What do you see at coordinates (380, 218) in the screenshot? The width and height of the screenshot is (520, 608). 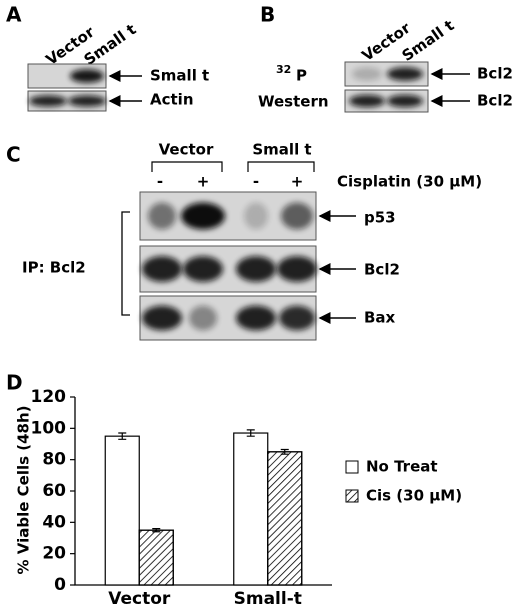 I see `row-label: p53` at bounding box center [380, 218].